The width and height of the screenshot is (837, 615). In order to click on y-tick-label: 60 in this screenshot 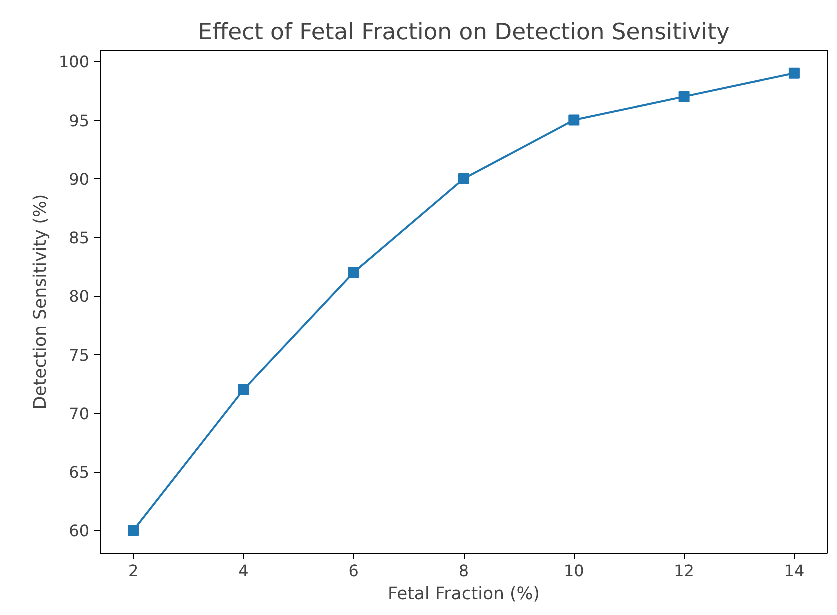, I will do `click(79, 531)`.